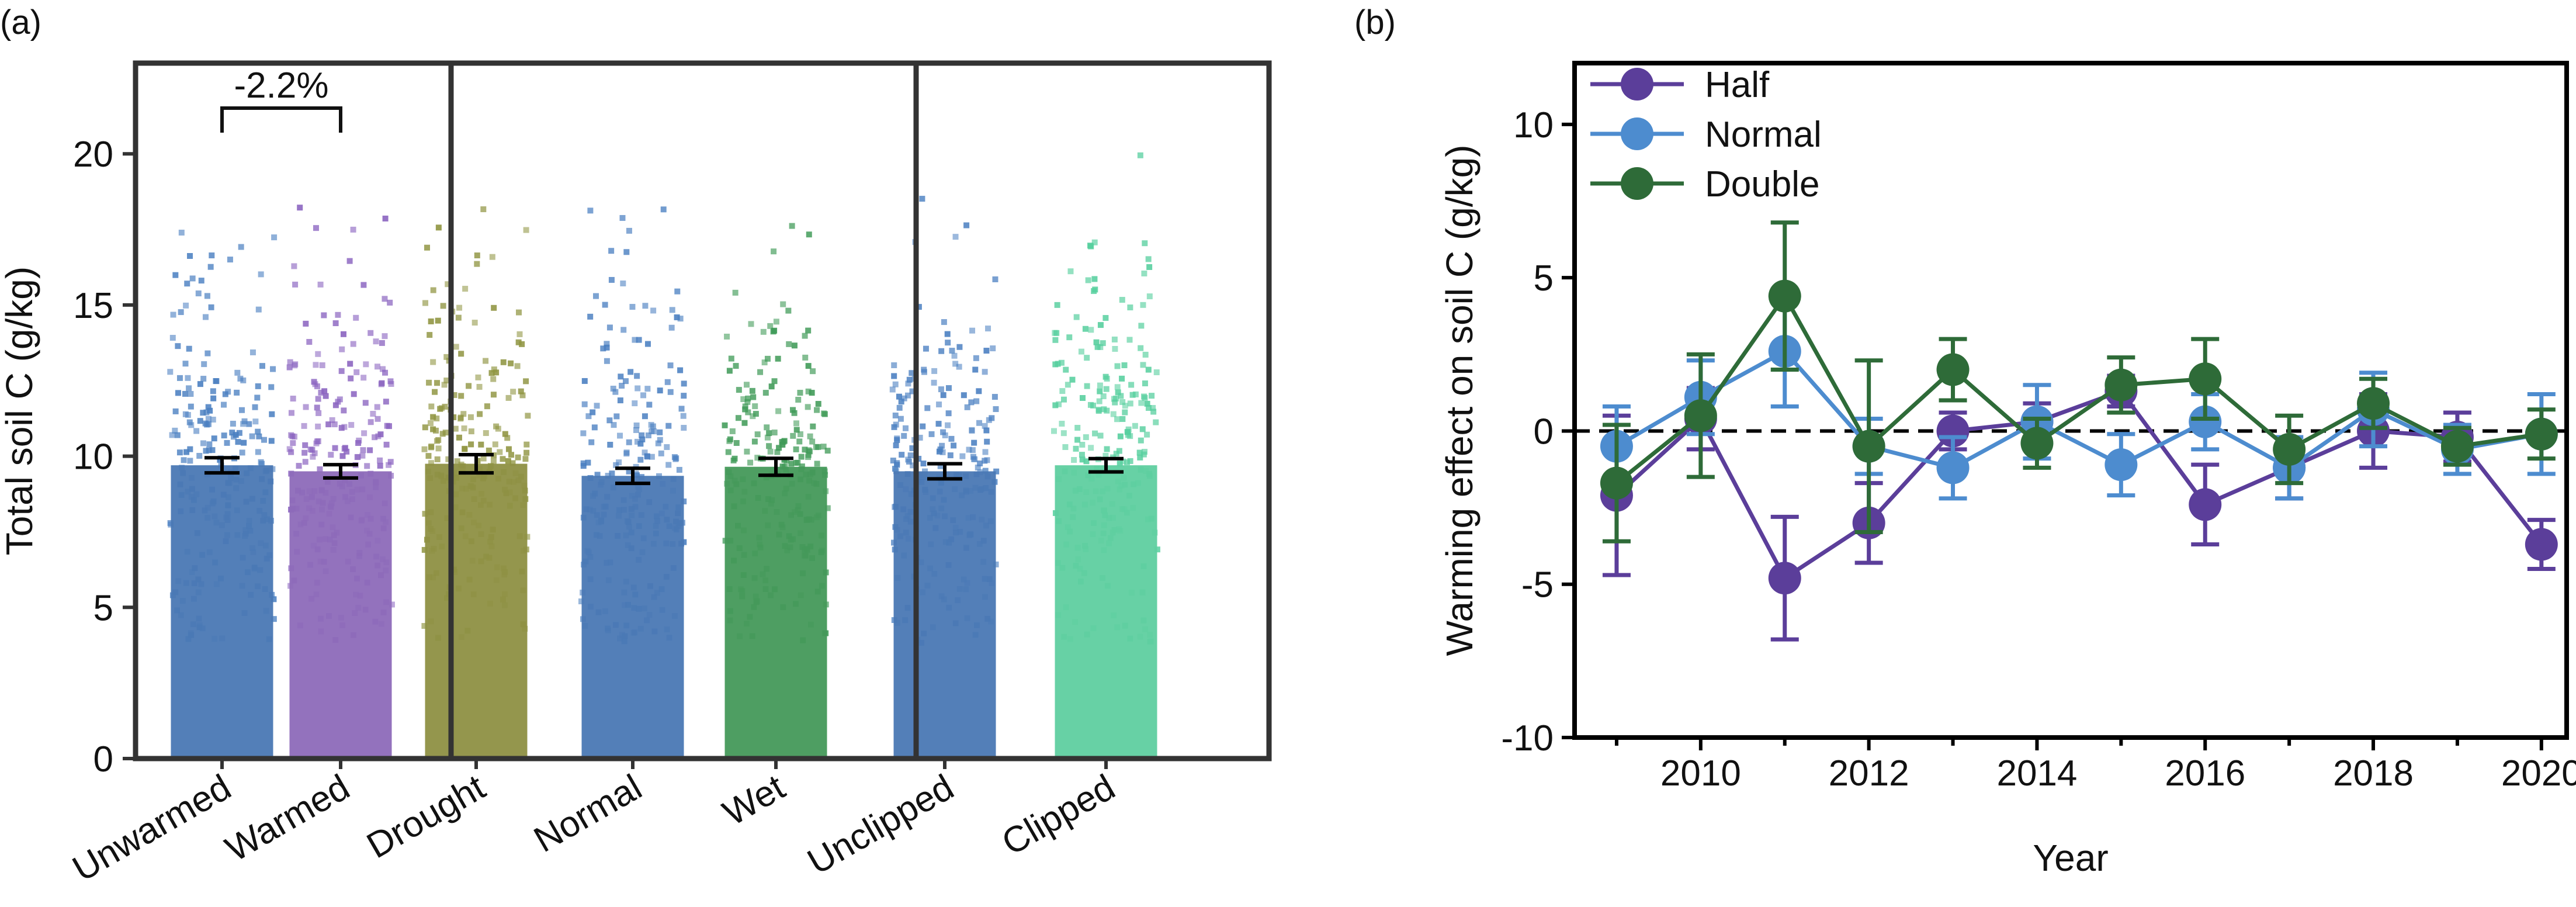 The image size is (2576, 907). What do you see at coordinates (1544, 431) in the screenshot?
I see `y-tick-label: 0` at bounding box center [1544, 431].